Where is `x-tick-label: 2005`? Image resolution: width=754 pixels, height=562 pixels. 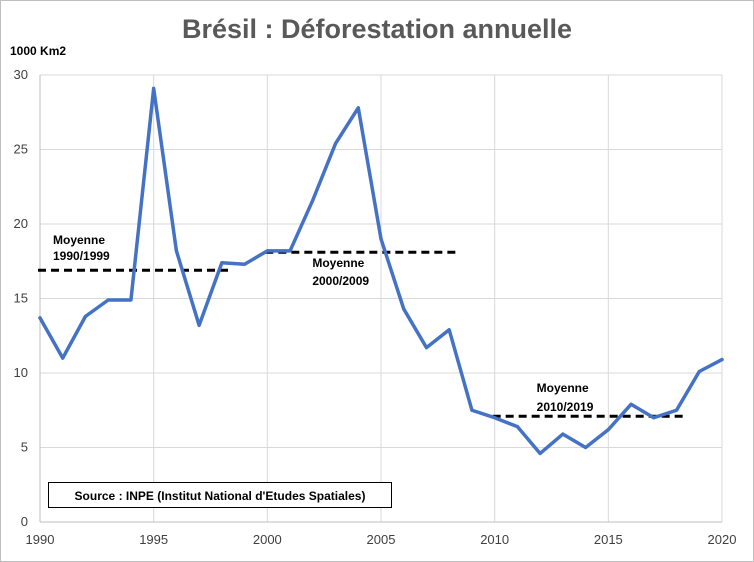
x-tick-label: 2005 is located at coordinates (381, 539).